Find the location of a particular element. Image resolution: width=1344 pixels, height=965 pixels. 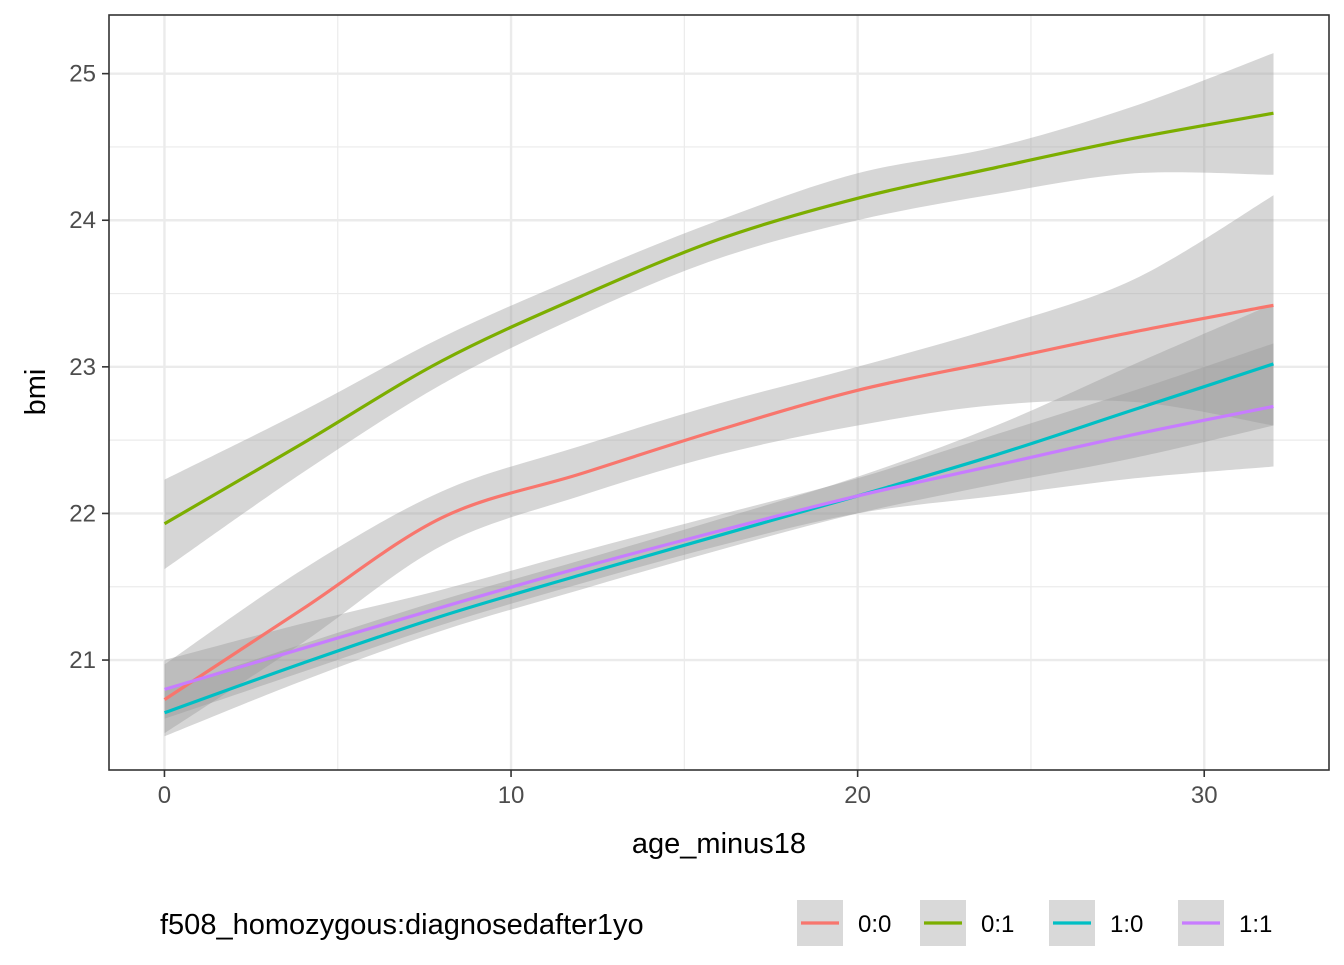

x-tick-label: 30 is located at coordinates (1204, 795).